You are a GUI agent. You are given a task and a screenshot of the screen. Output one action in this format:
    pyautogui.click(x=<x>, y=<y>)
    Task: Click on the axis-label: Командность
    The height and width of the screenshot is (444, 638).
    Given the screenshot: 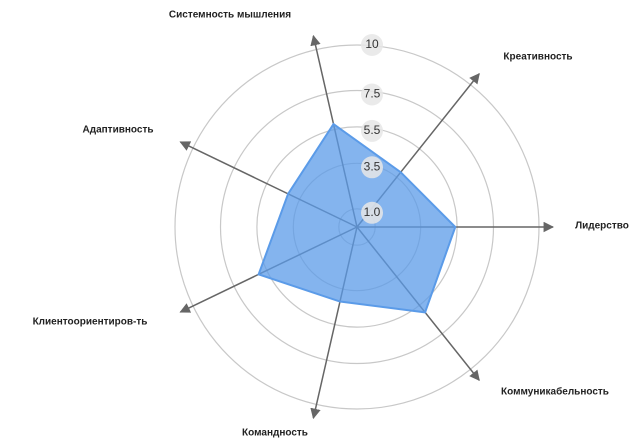 What is the action you would take?
    pyautogui.click(x=275, y=433)
    